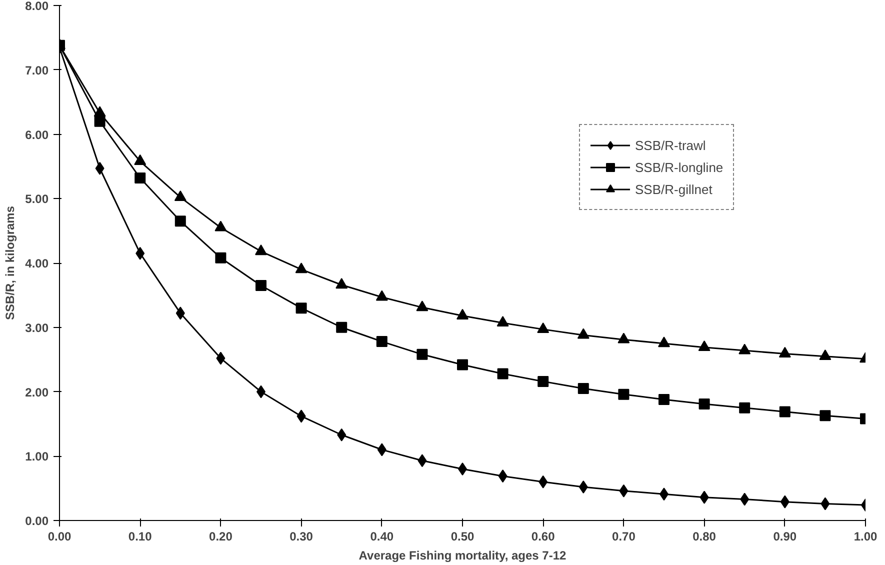  I want to click on x-tick-label: 0.10, so click(140, 537).